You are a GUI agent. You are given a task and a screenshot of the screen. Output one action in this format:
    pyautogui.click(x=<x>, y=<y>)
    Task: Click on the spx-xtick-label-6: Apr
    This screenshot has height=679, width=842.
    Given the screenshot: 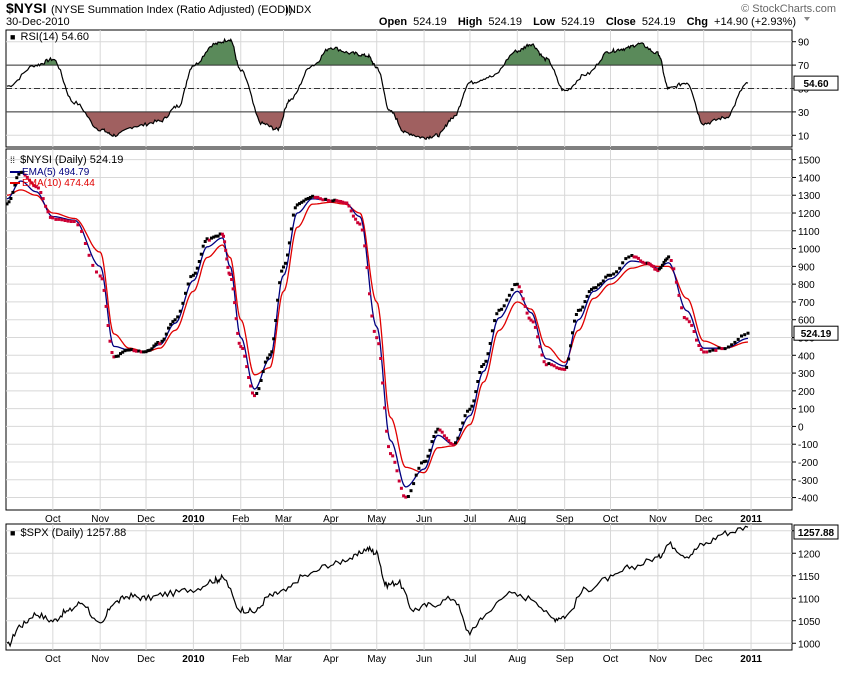 What is the action you would take?
    pyautogui.click(x=331, y=659)
    